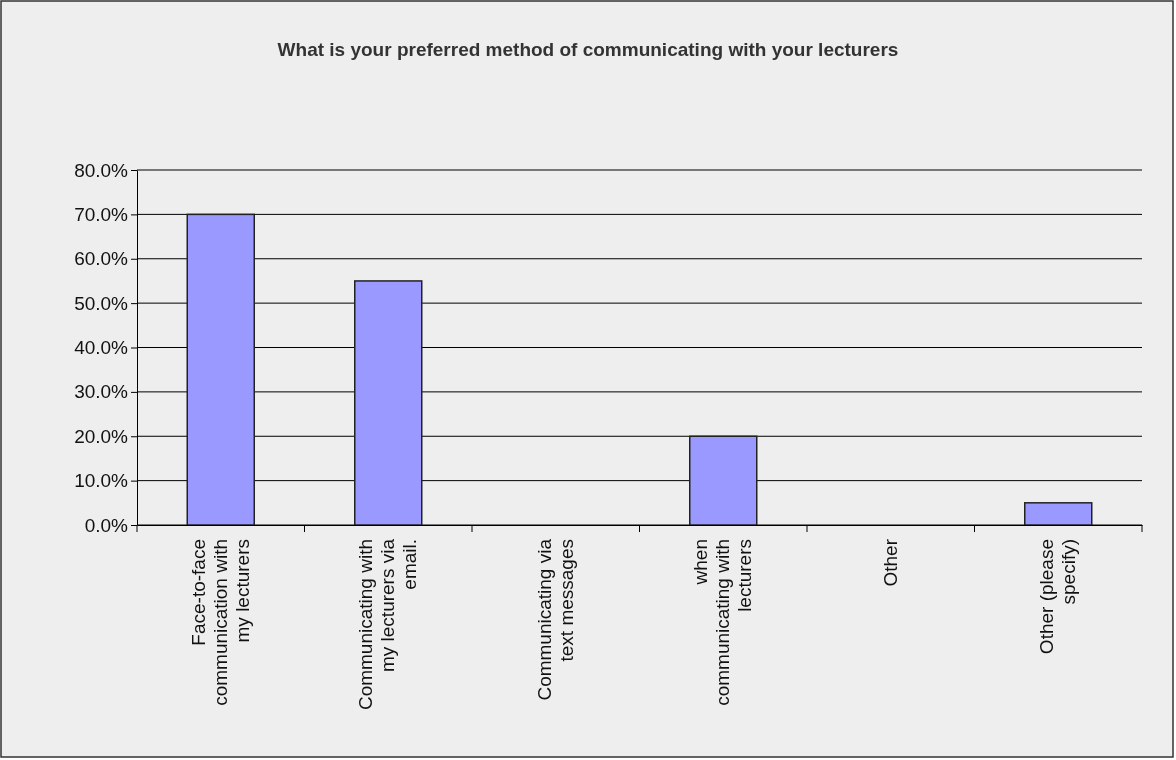 This screenshot has width=1176, height=760. What do you see at coordinates (101, 348) in the screenshot?
I see `y-tick-label: 40.0%` at bounding box center [101, 348].